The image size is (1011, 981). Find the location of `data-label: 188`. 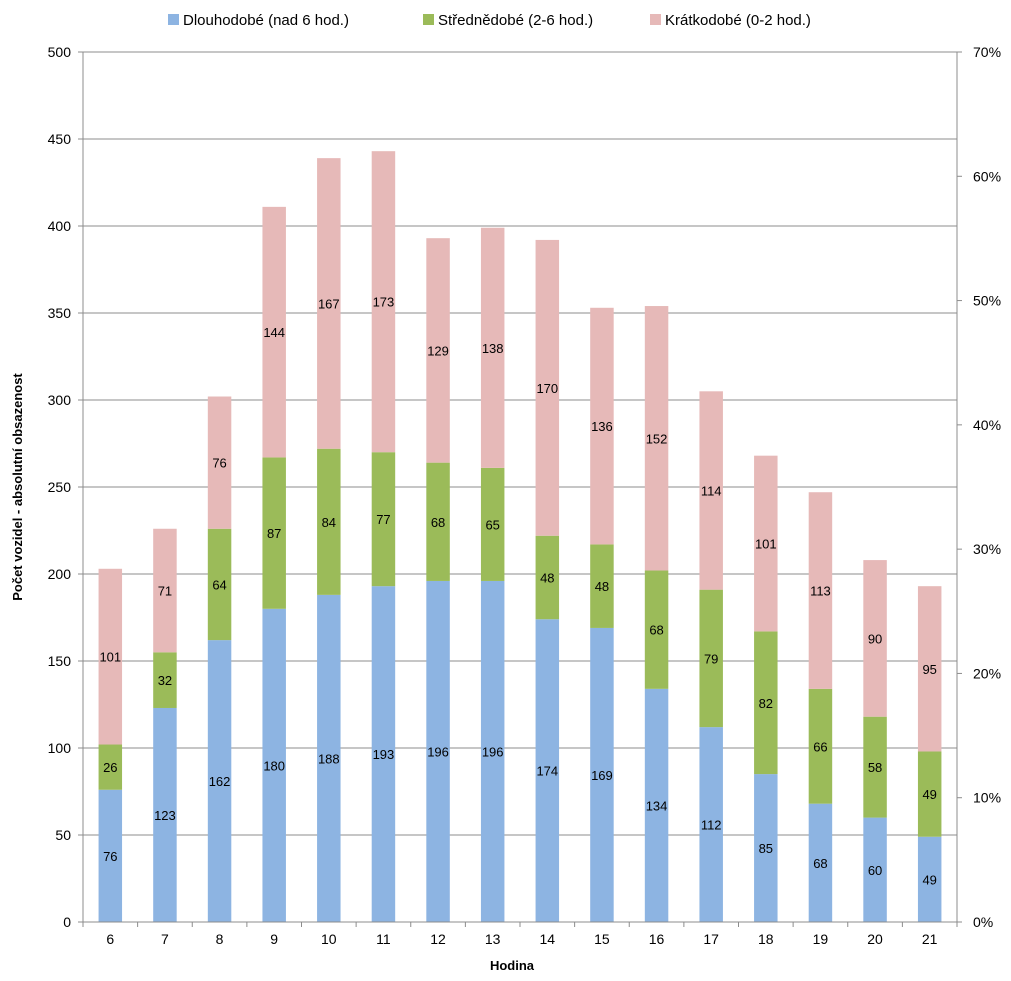

data-label: 188 is located at coordinates (329, 758).